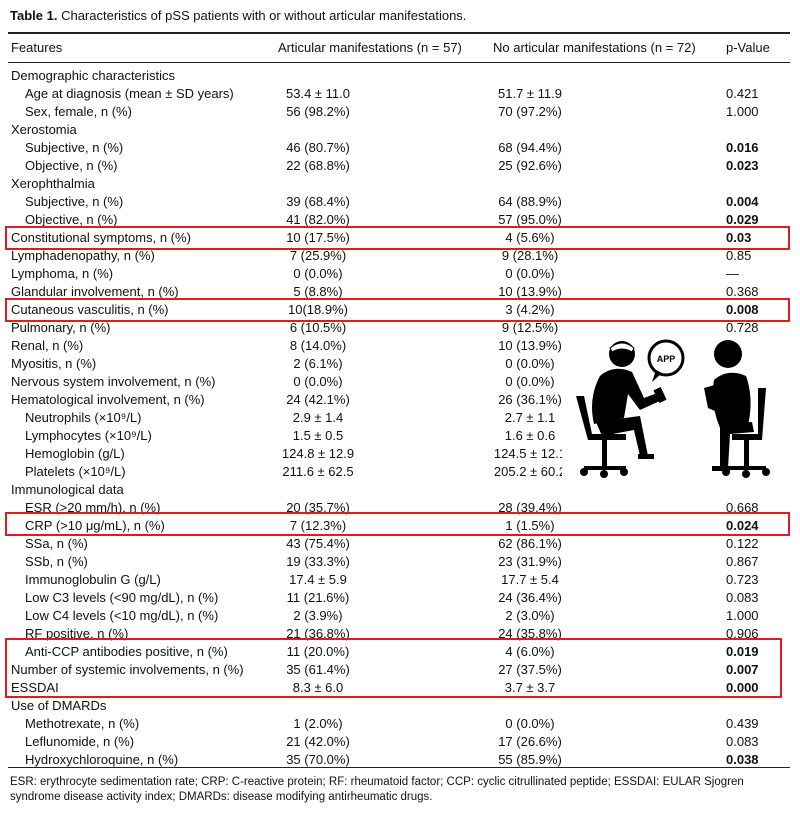 This screenshot has width=800, height=816. I want to click on feature-cell: Xerostomia, so click(44, 129).